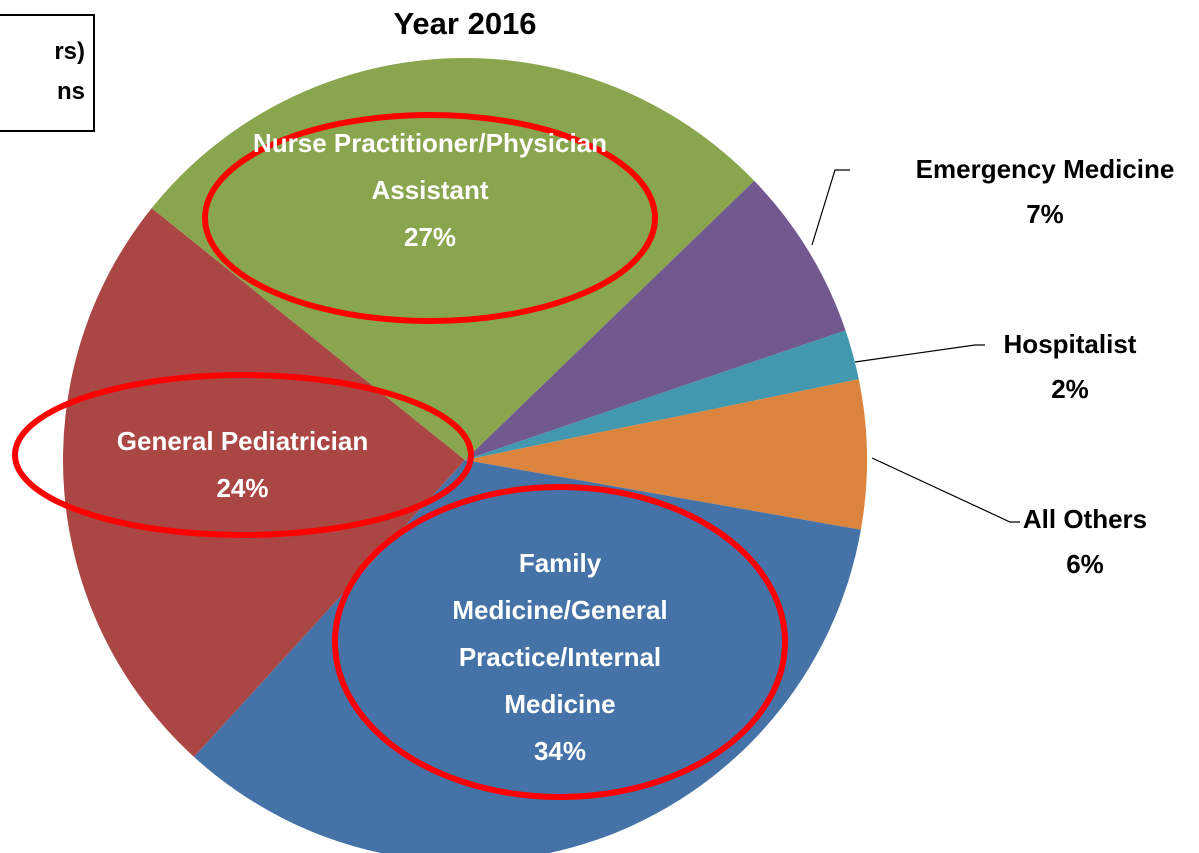  Describe the element at coordinates (1045, 169) in the screenshot. I see `category-label: Emergency Medicine` at that location.